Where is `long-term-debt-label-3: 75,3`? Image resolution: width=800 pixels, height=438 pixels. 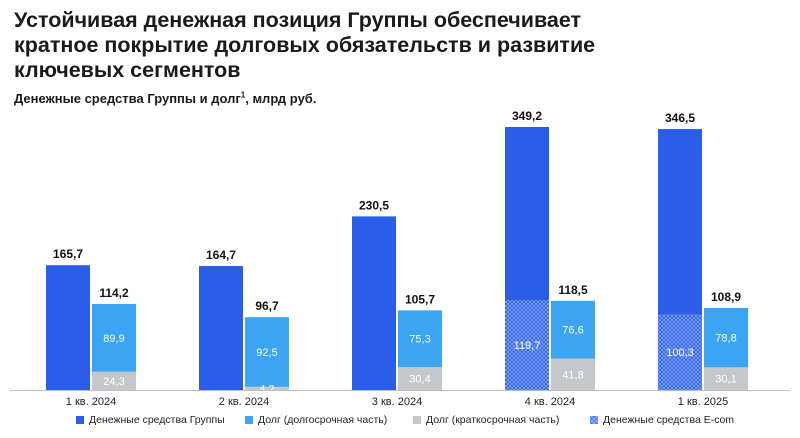 long-term-debt-label-3: 75,3 is located at coordinates (419, 340).